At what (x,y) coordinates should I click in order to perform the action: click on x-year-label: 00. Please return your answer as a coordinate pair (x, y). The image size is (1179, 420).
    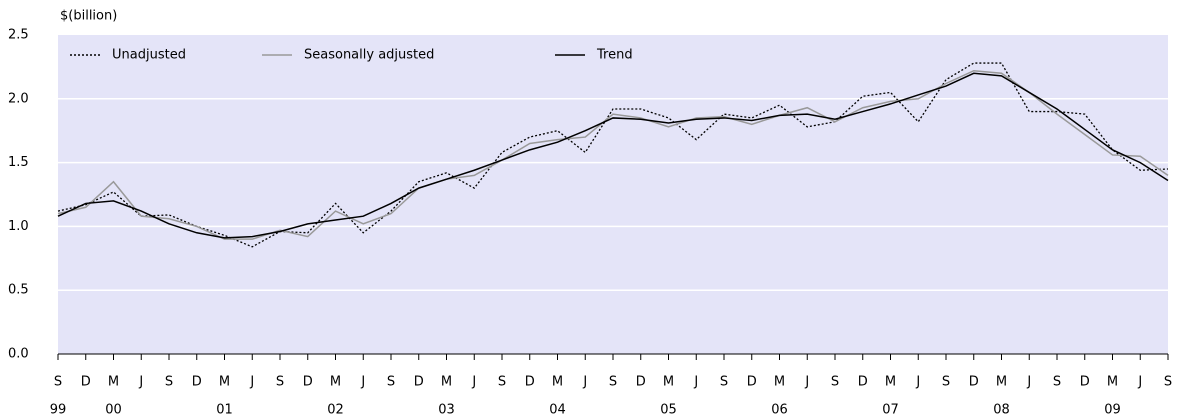
    Looking at the image, I should click on (113, 410).